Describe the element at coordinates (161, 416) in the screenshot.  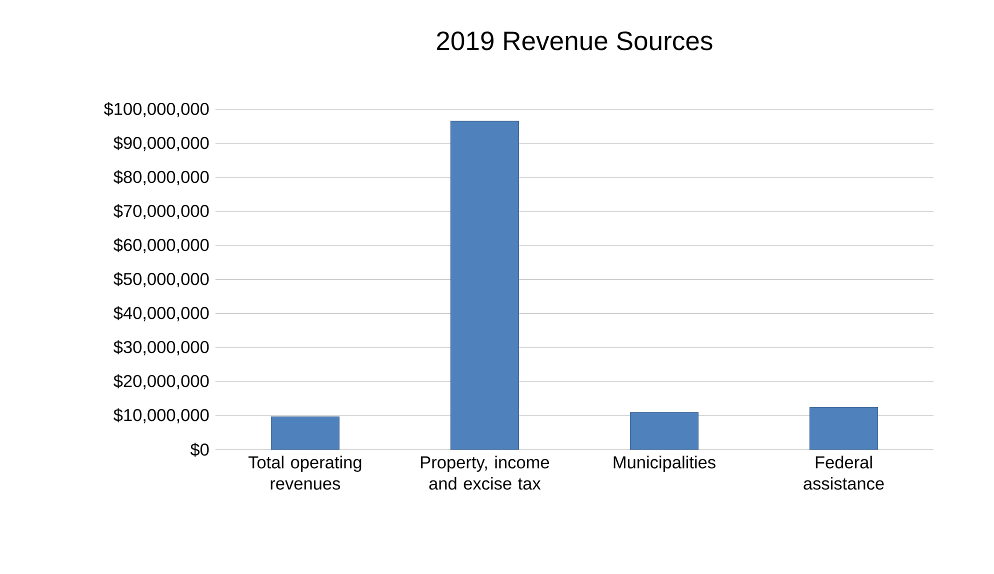
I see `y-tick-label: $10,000,000` at that location.